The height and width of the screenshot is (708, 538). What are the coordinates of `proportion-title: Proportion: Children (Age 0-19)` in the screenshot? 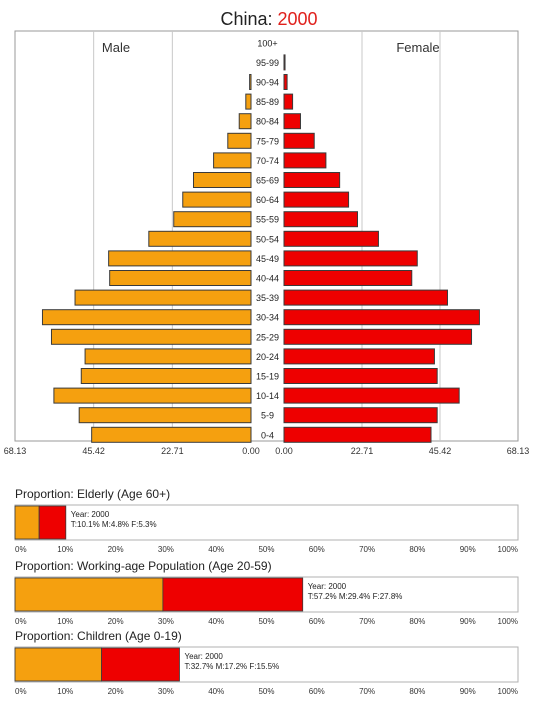 It's located at (98, 636).